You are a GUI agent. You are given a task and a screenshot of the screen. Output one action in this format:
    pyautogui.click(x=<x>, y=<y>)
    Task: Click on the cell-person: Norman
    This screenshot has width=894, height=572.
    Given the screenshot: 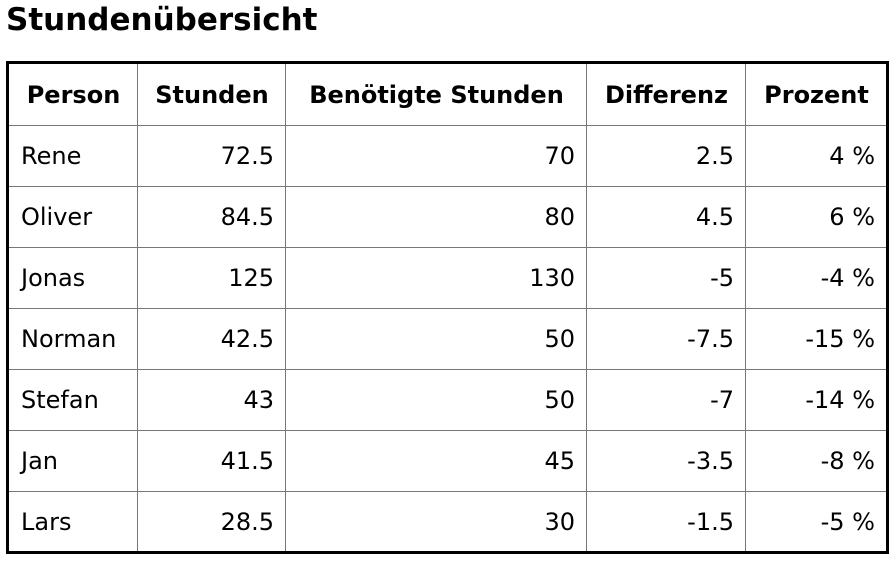 What is the action you would take?
    pyautogui.click(x=72, y=339)
    